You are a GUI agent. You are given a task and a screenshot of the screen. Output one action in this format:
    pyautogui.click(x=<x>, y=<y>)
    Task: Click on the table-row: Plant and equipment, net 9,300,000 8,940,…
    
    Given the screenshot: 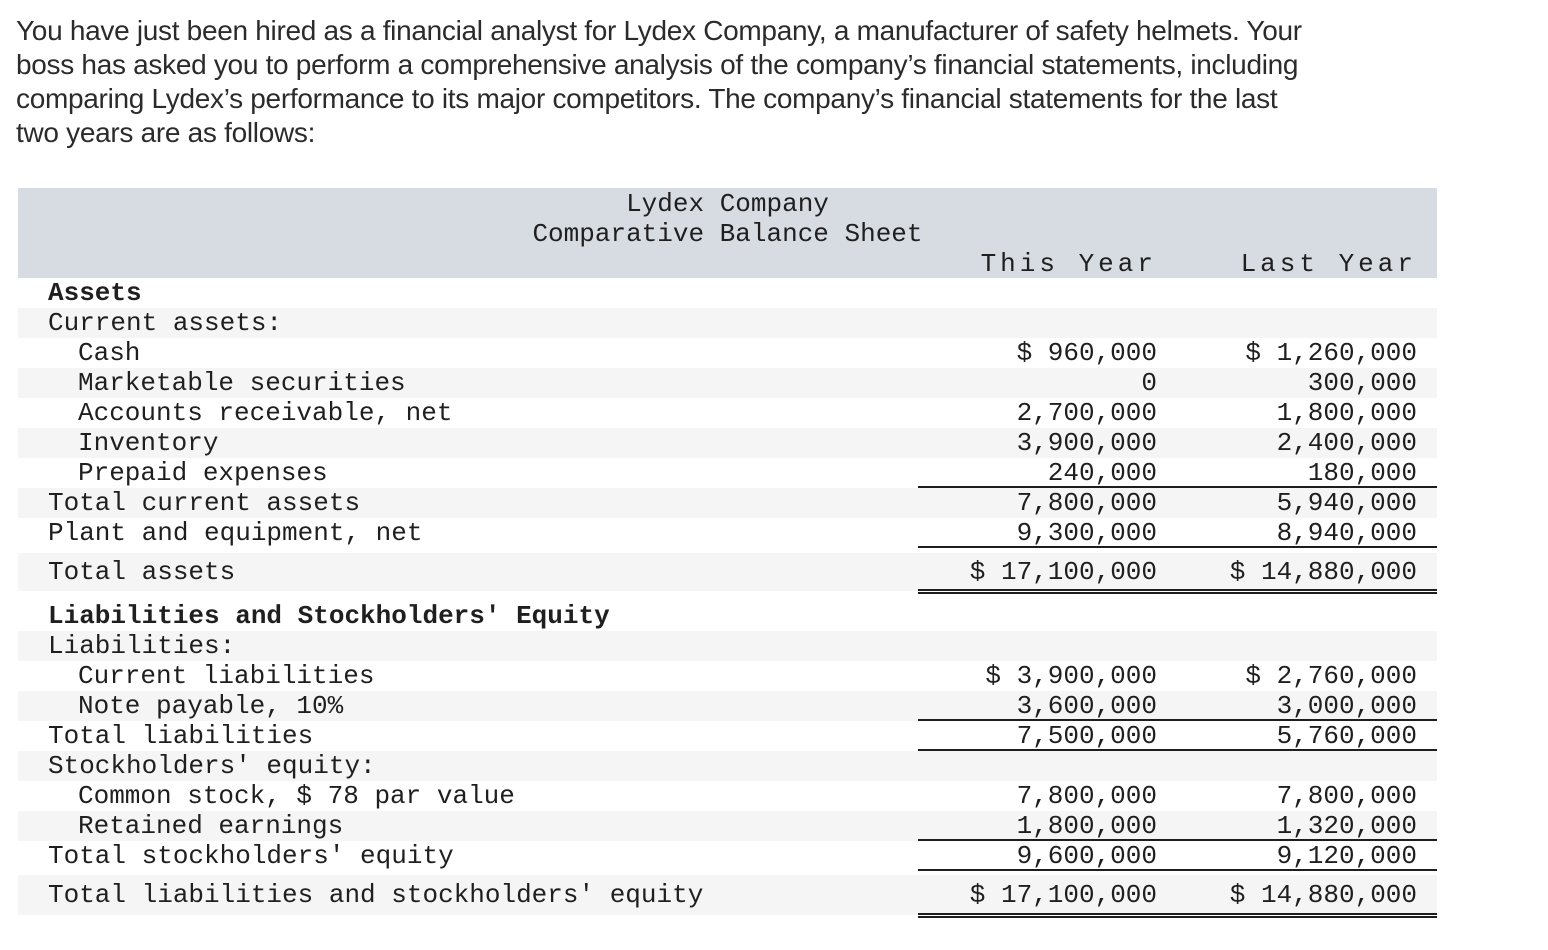 What is the action you would take?
    pyautogui.click(x=727, y=533)
    